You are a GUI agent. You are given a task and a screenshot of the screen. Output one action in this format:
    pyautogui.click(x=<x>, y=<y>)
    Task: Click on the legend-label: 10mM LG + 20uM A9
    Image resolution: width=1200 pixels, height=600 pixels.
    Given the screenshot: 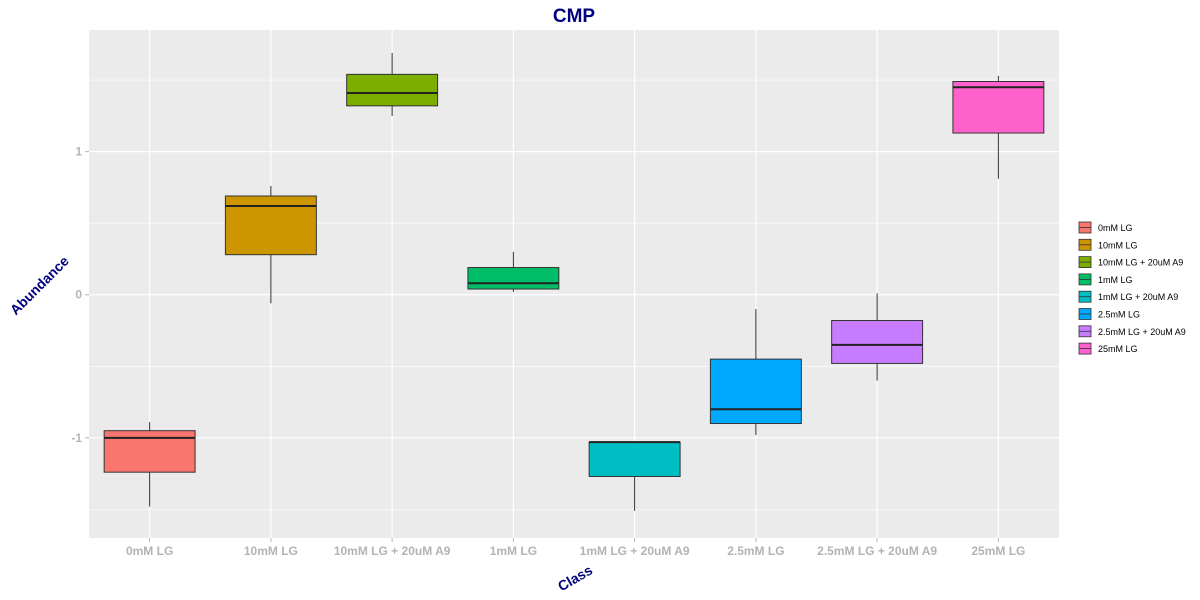 What is the action you would take?
    pyautogui.click(x=1140, y=263)
    